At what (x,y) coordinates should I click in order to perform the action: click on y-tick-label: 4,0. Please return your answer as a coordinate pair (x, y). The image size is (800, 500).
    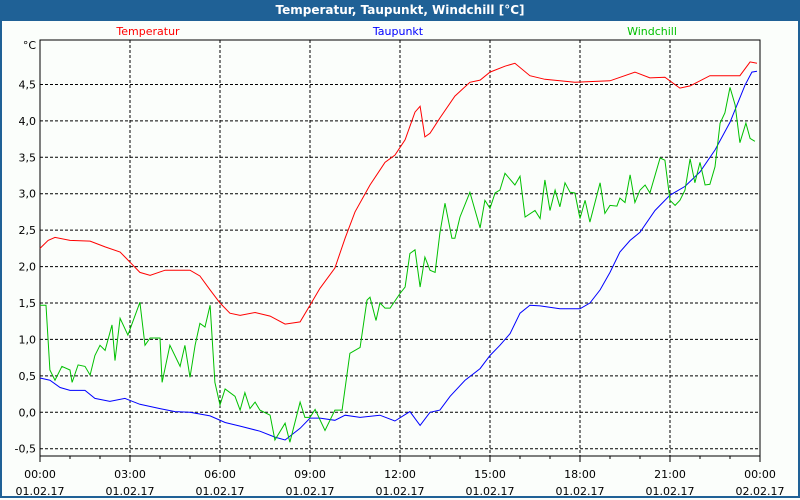
    Looking at the image, I should click on (28, 121).